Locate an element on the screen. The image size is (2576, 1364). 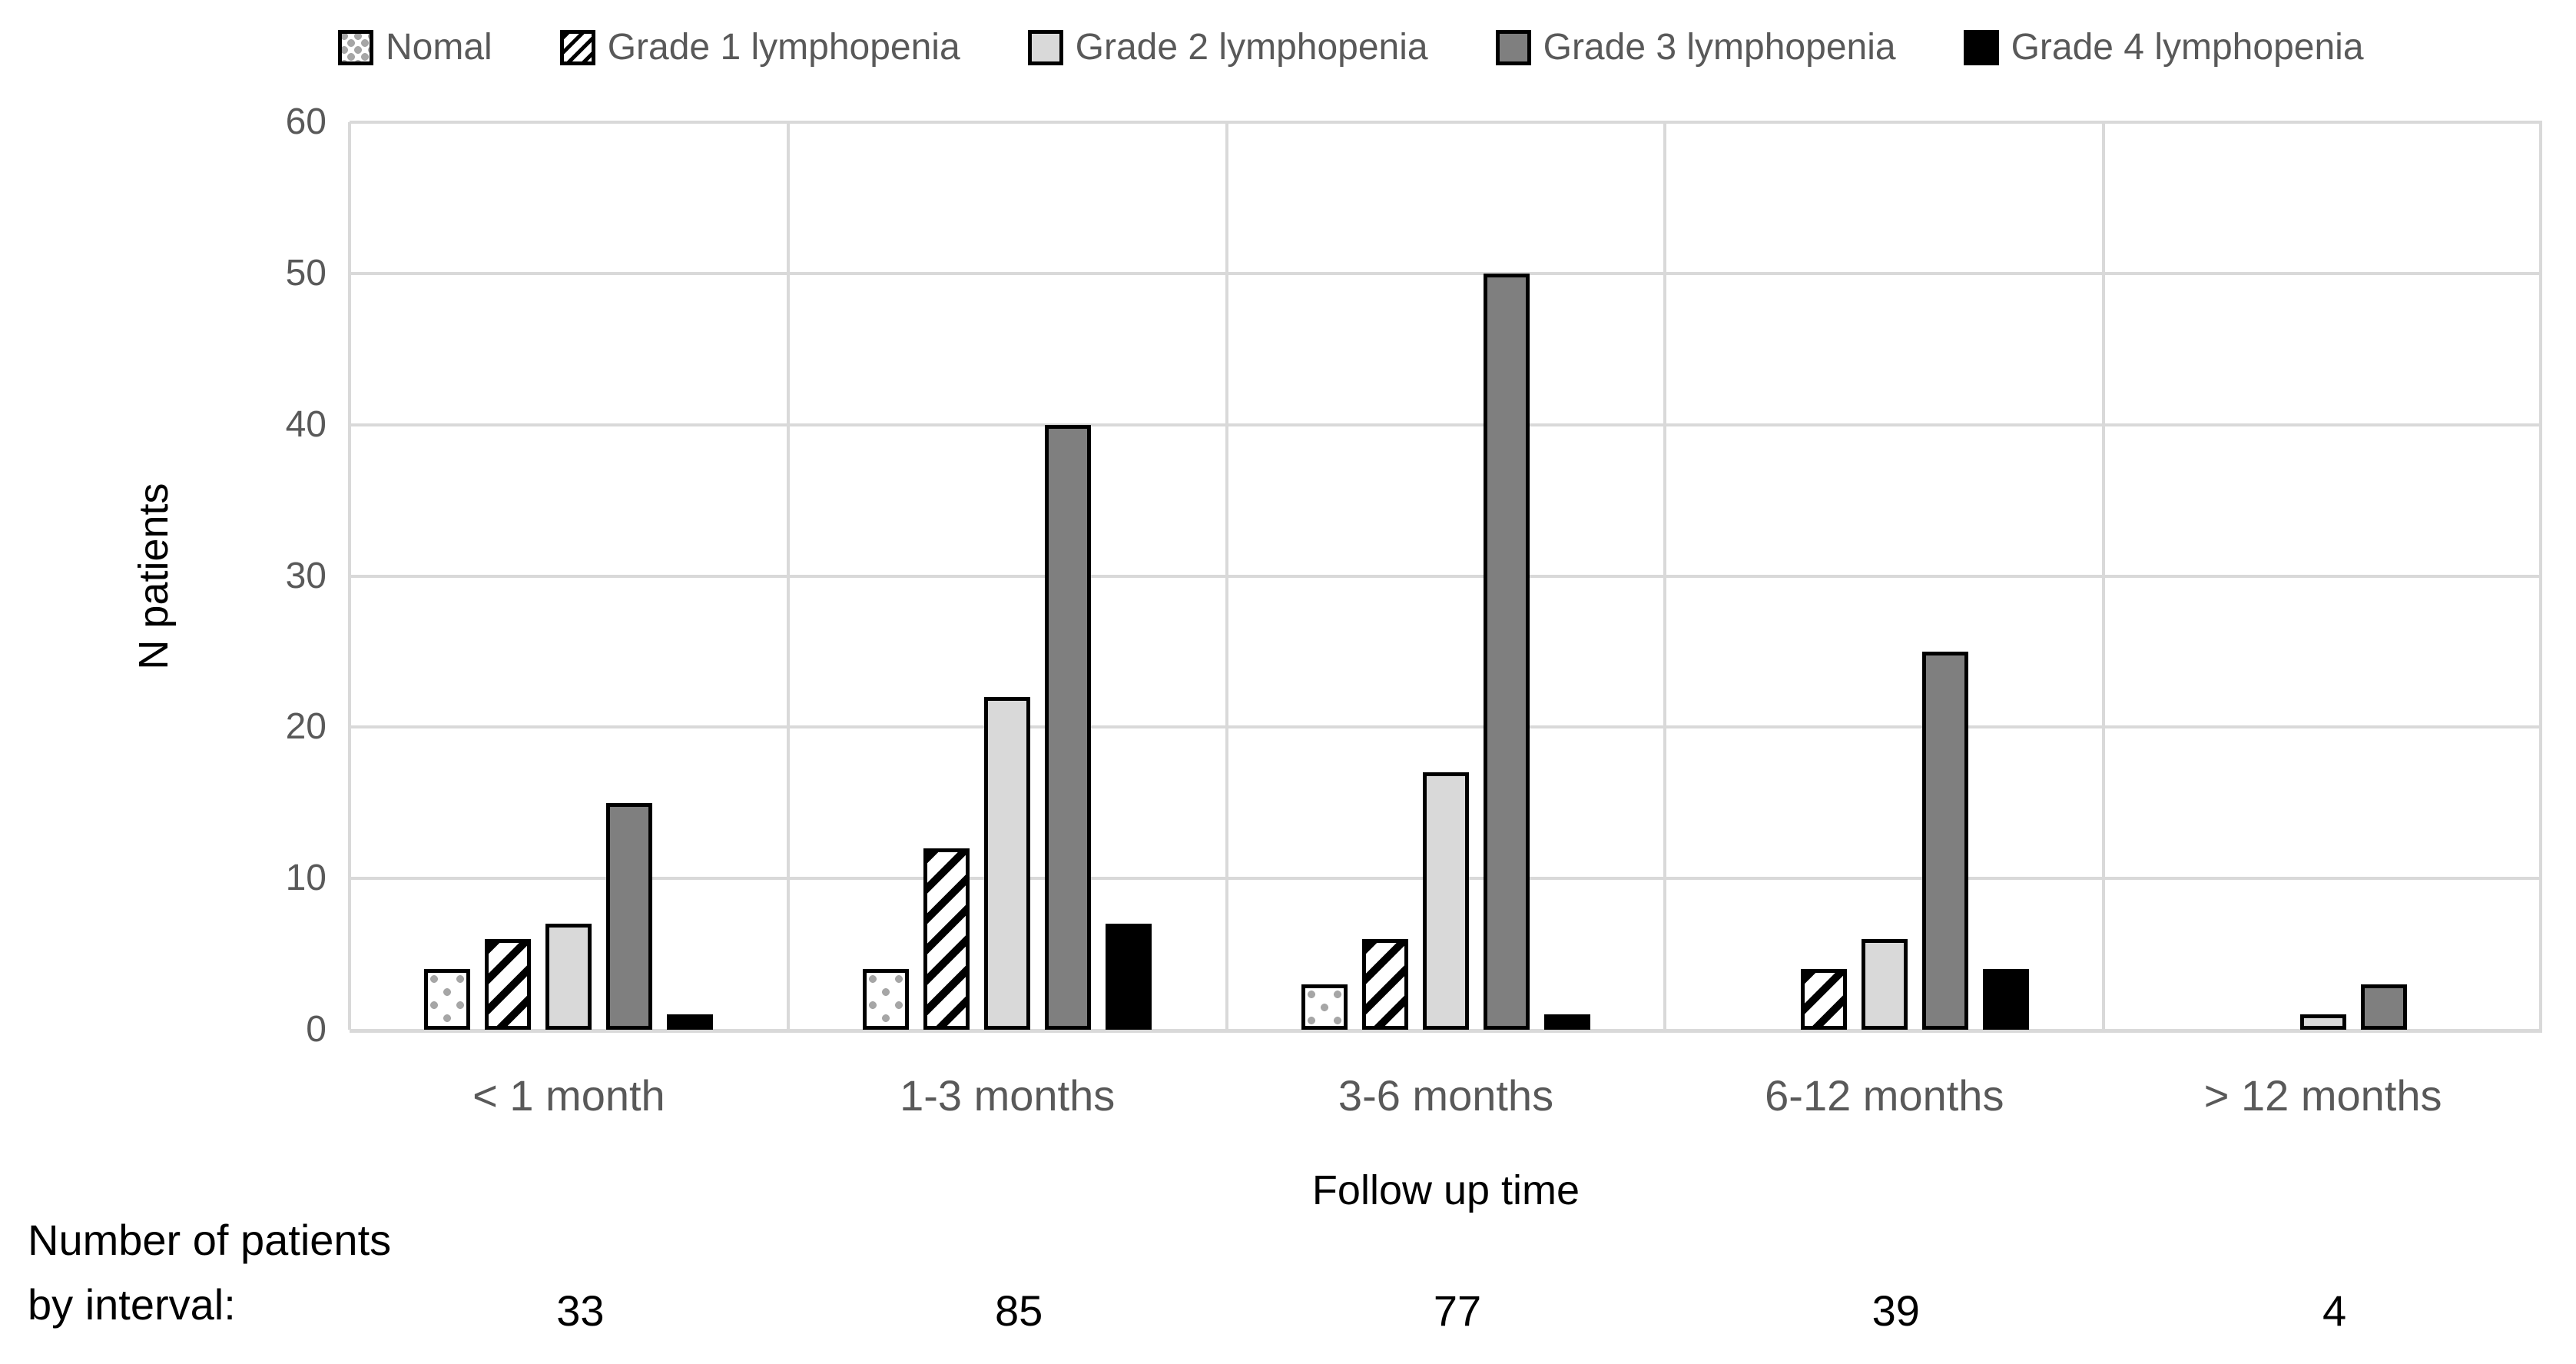
bar-grade-1-lymphopenia-3-6-months is located at coordinates (1385, 984).